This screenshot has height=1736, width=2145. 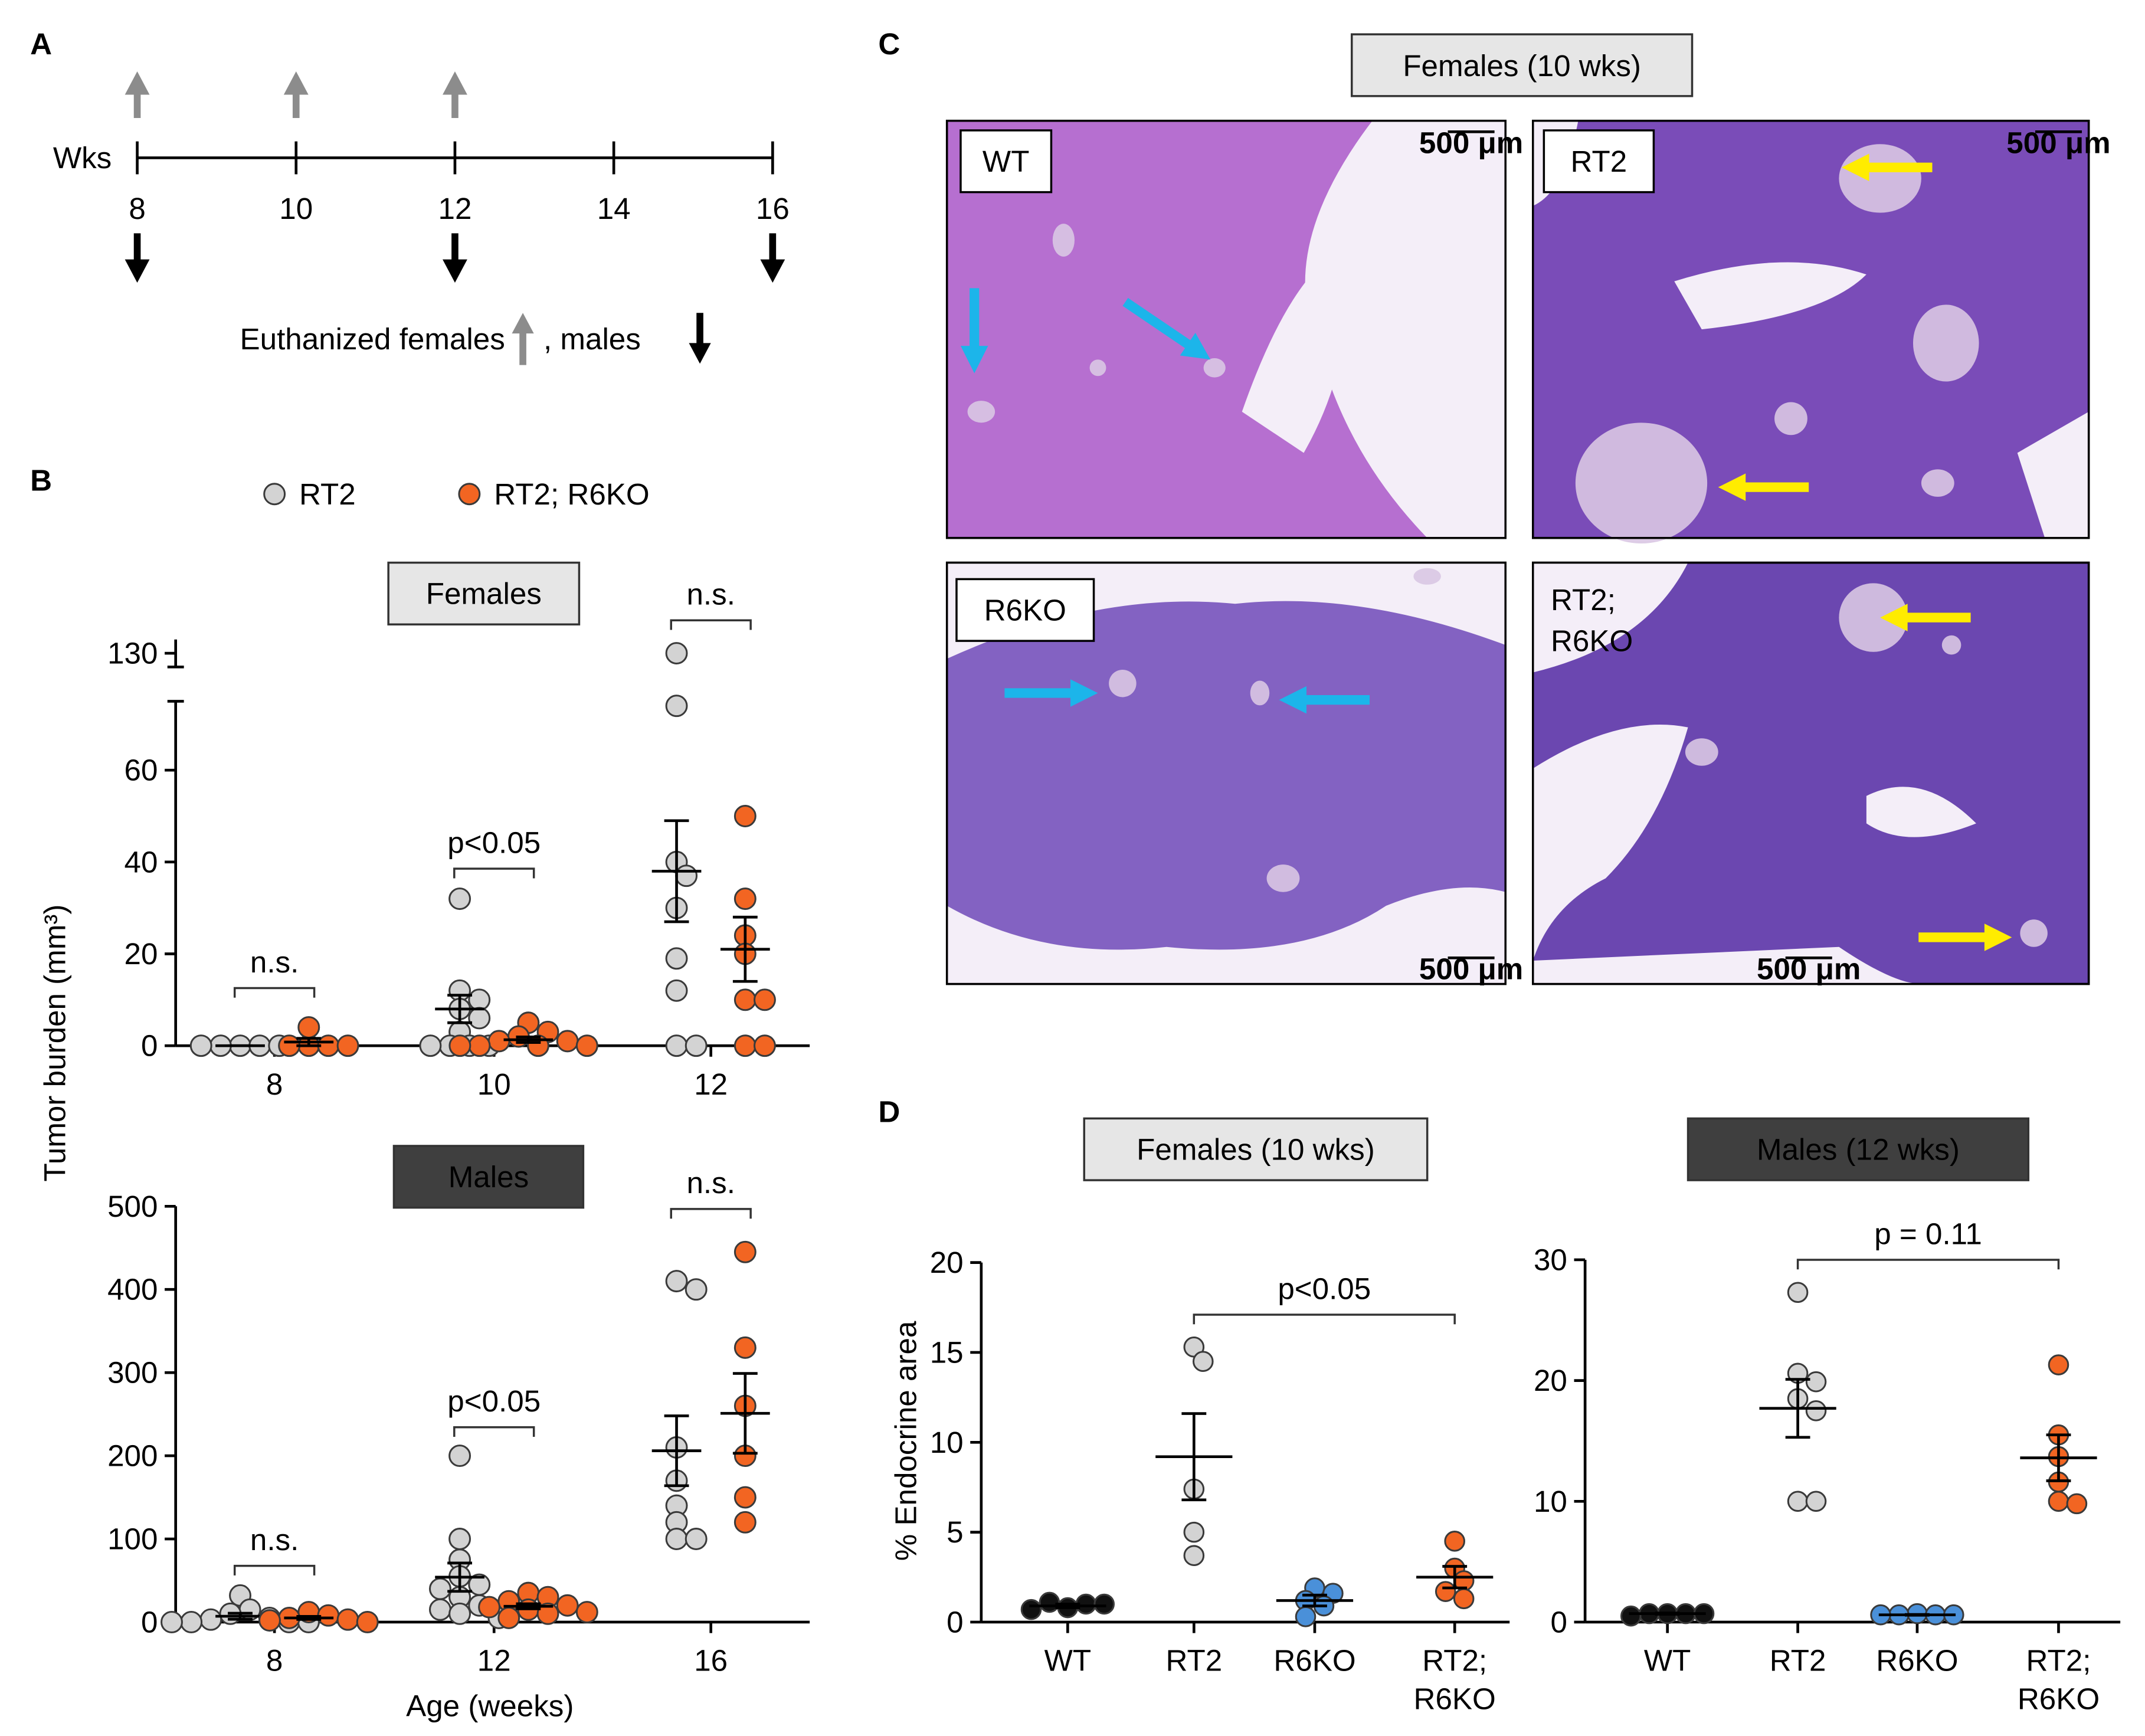 I want to click on chart-title: Females, so click(x=484, y=593).